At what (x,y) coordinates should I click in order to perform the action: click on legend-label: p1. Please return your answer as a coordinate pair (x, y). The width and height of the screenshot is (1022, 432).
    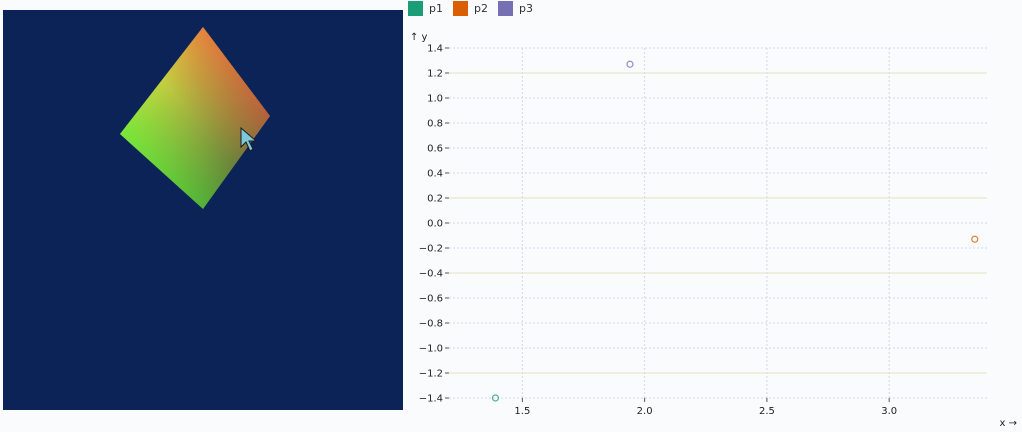
    Looking at the image, I should click on (436, 8).